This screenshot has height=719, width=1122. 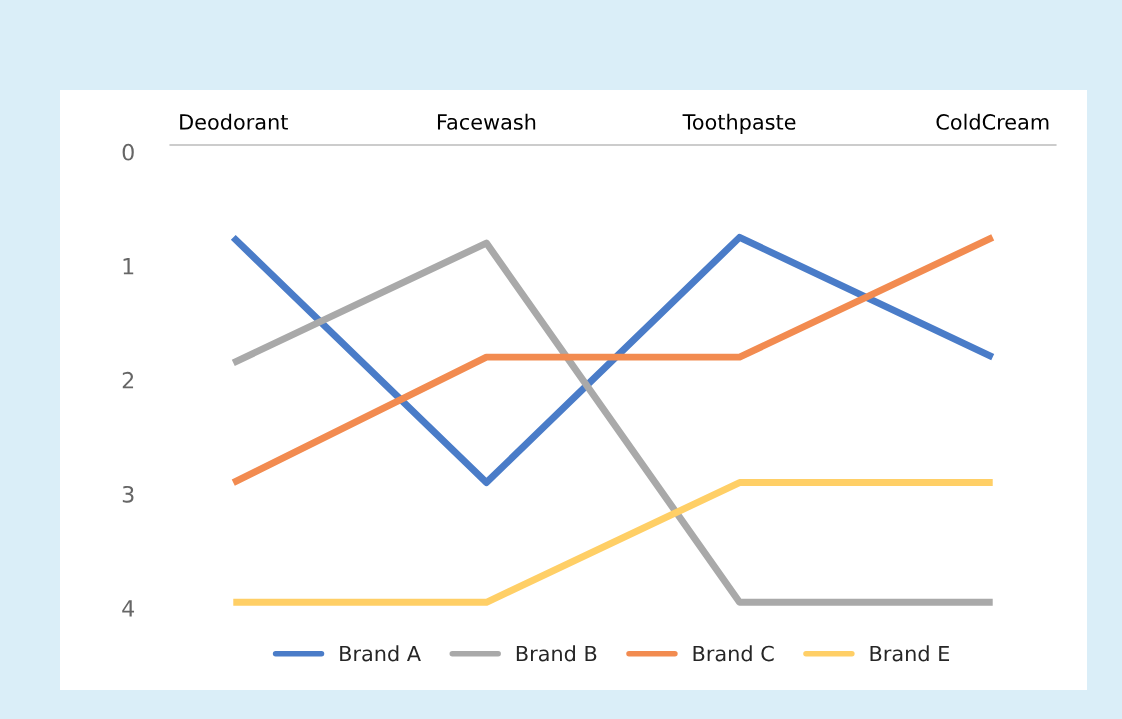 I want to click on y-tick-label: 1, so click(x=128, y=266).